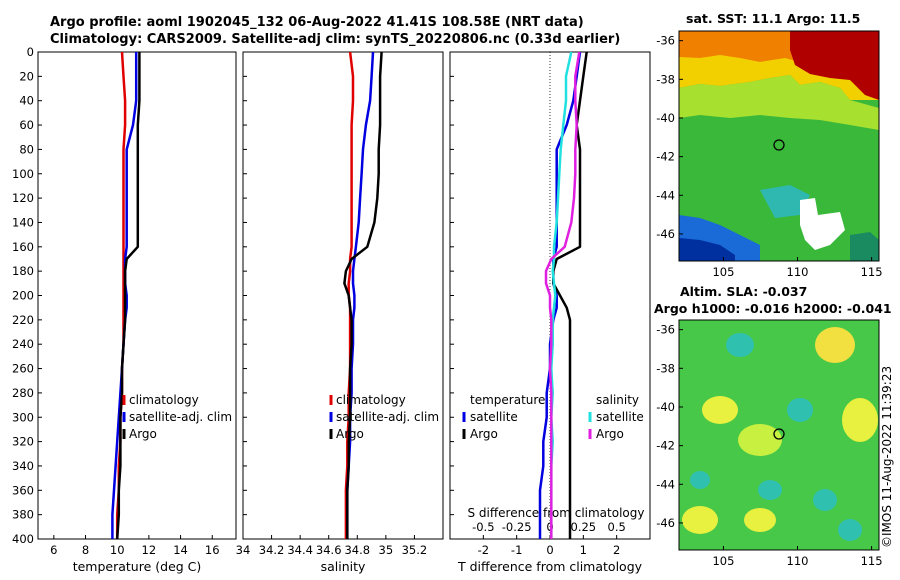  What do you see at coordinates (180, 550) in the screenshot?
I see `x-tick-label: 14` at bounding box center [180, 550].